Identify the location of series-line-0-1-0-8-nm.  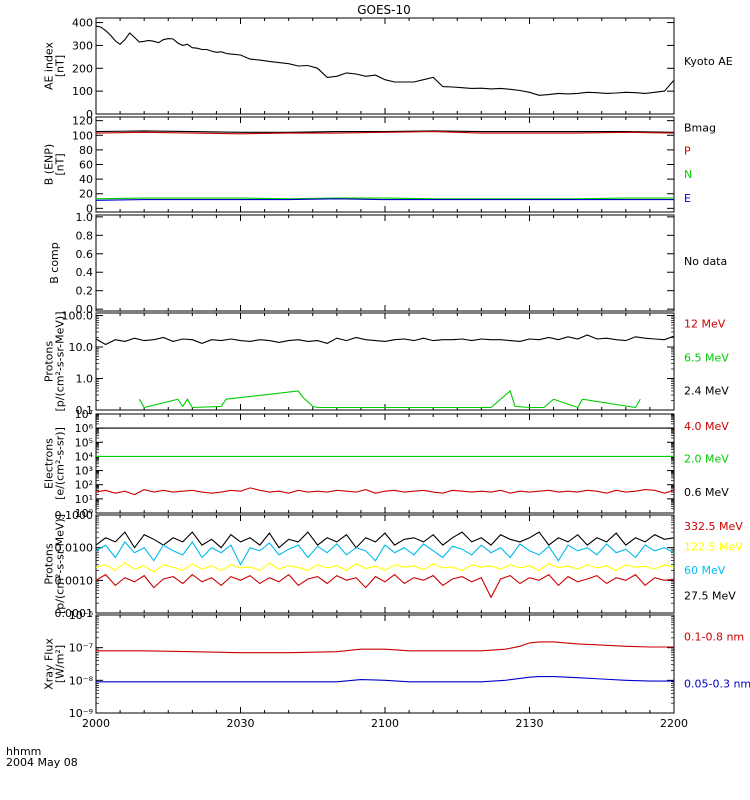
(385, 647).